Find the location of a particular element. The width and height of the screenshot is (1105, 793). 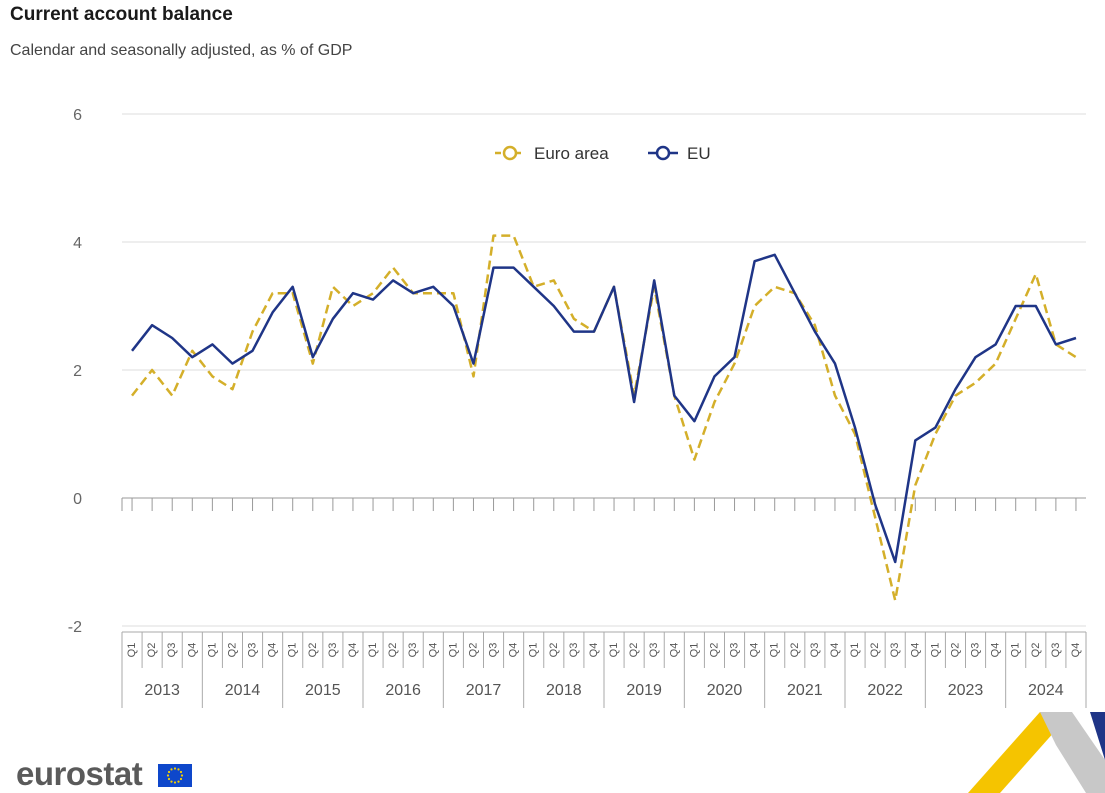

eurostat-logo: eurostat is located at coordinates (79, 773).